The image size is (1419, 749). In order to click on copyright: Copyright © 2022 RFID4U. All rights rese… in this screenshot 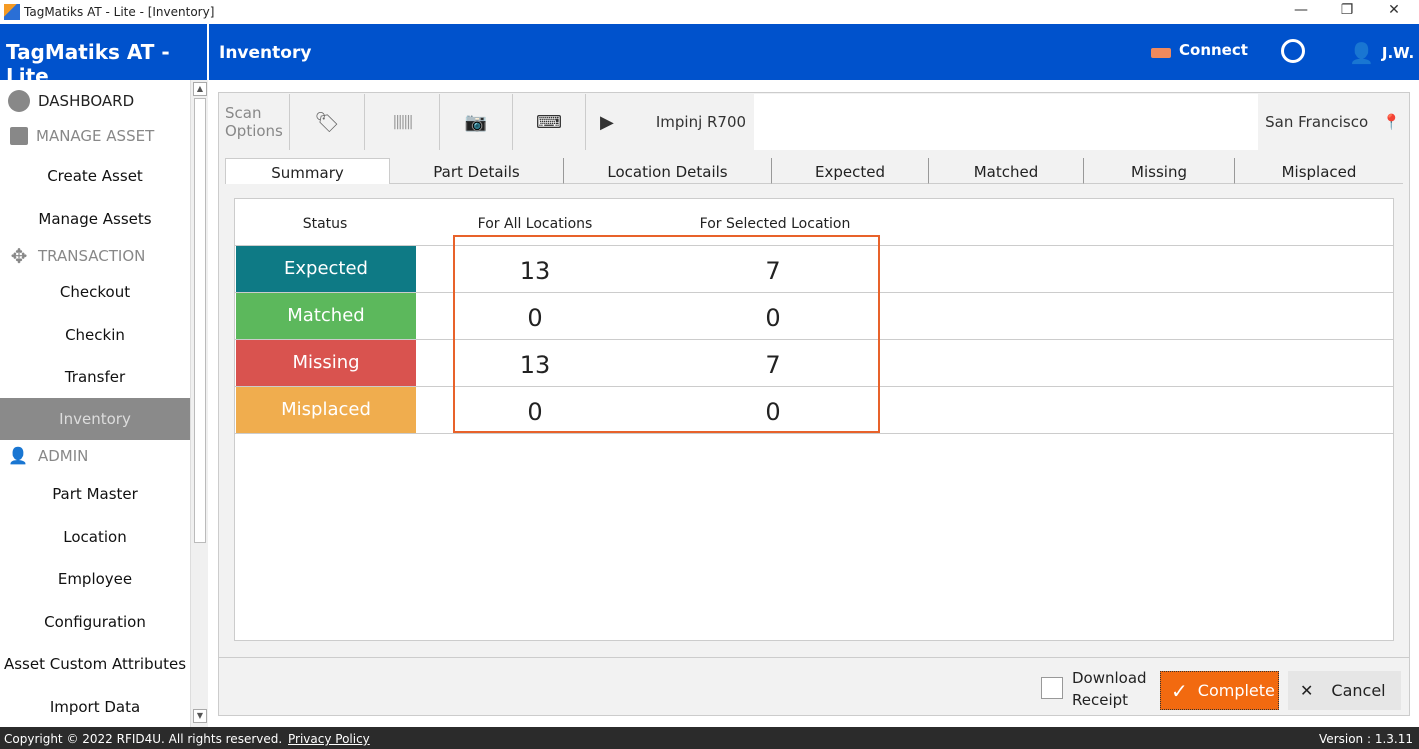, I will do `click(143, 739)`.